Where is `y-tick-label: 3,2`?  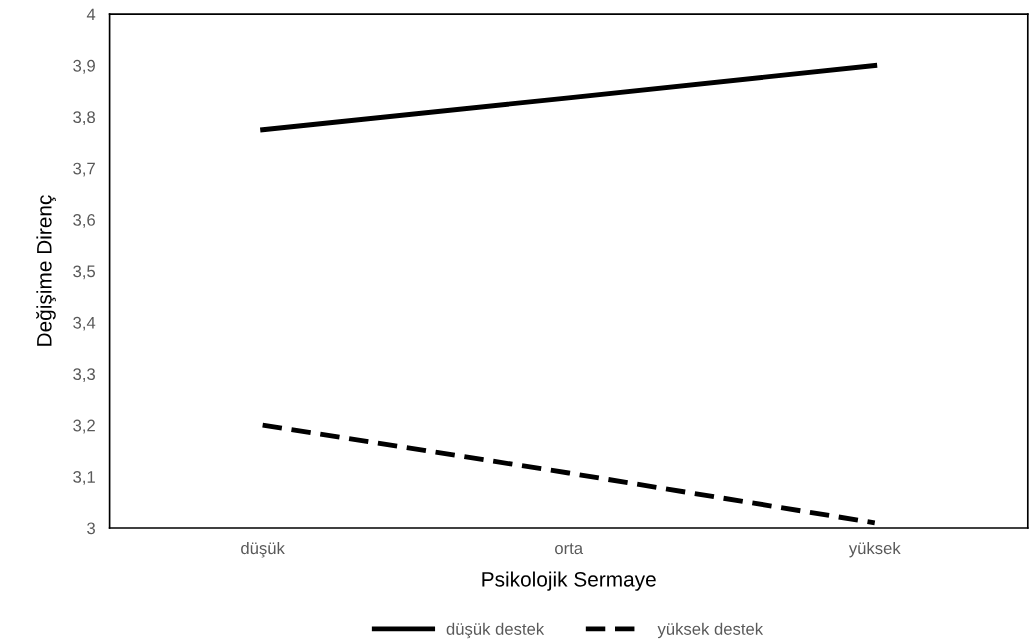 y-tick-label: 3,2 is located at coordinates (84, 426).